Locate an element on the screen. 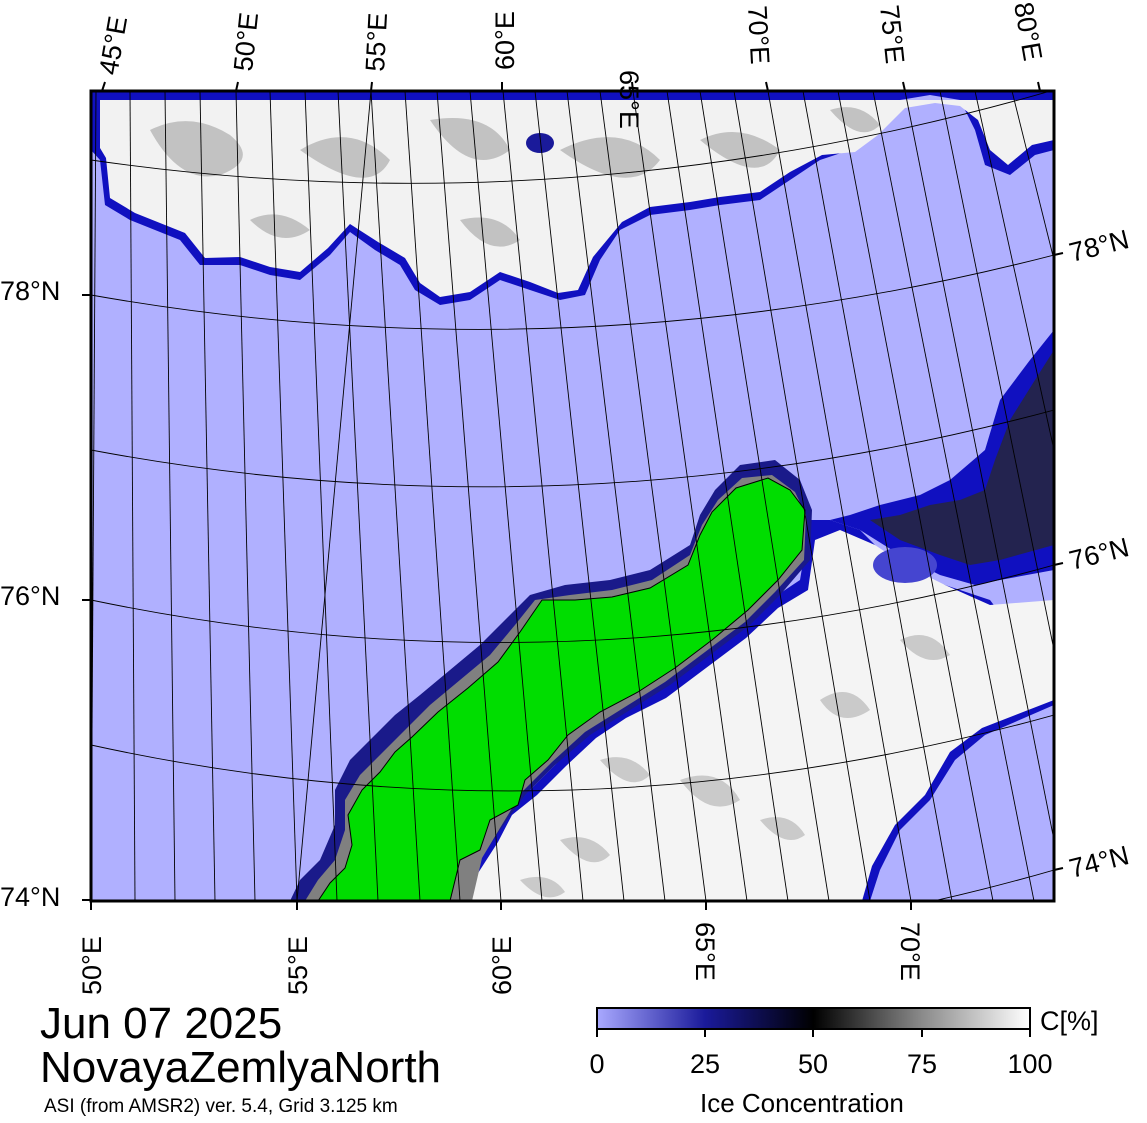  lon-label-bottom: 70°E is located at coordinates (910, 951).